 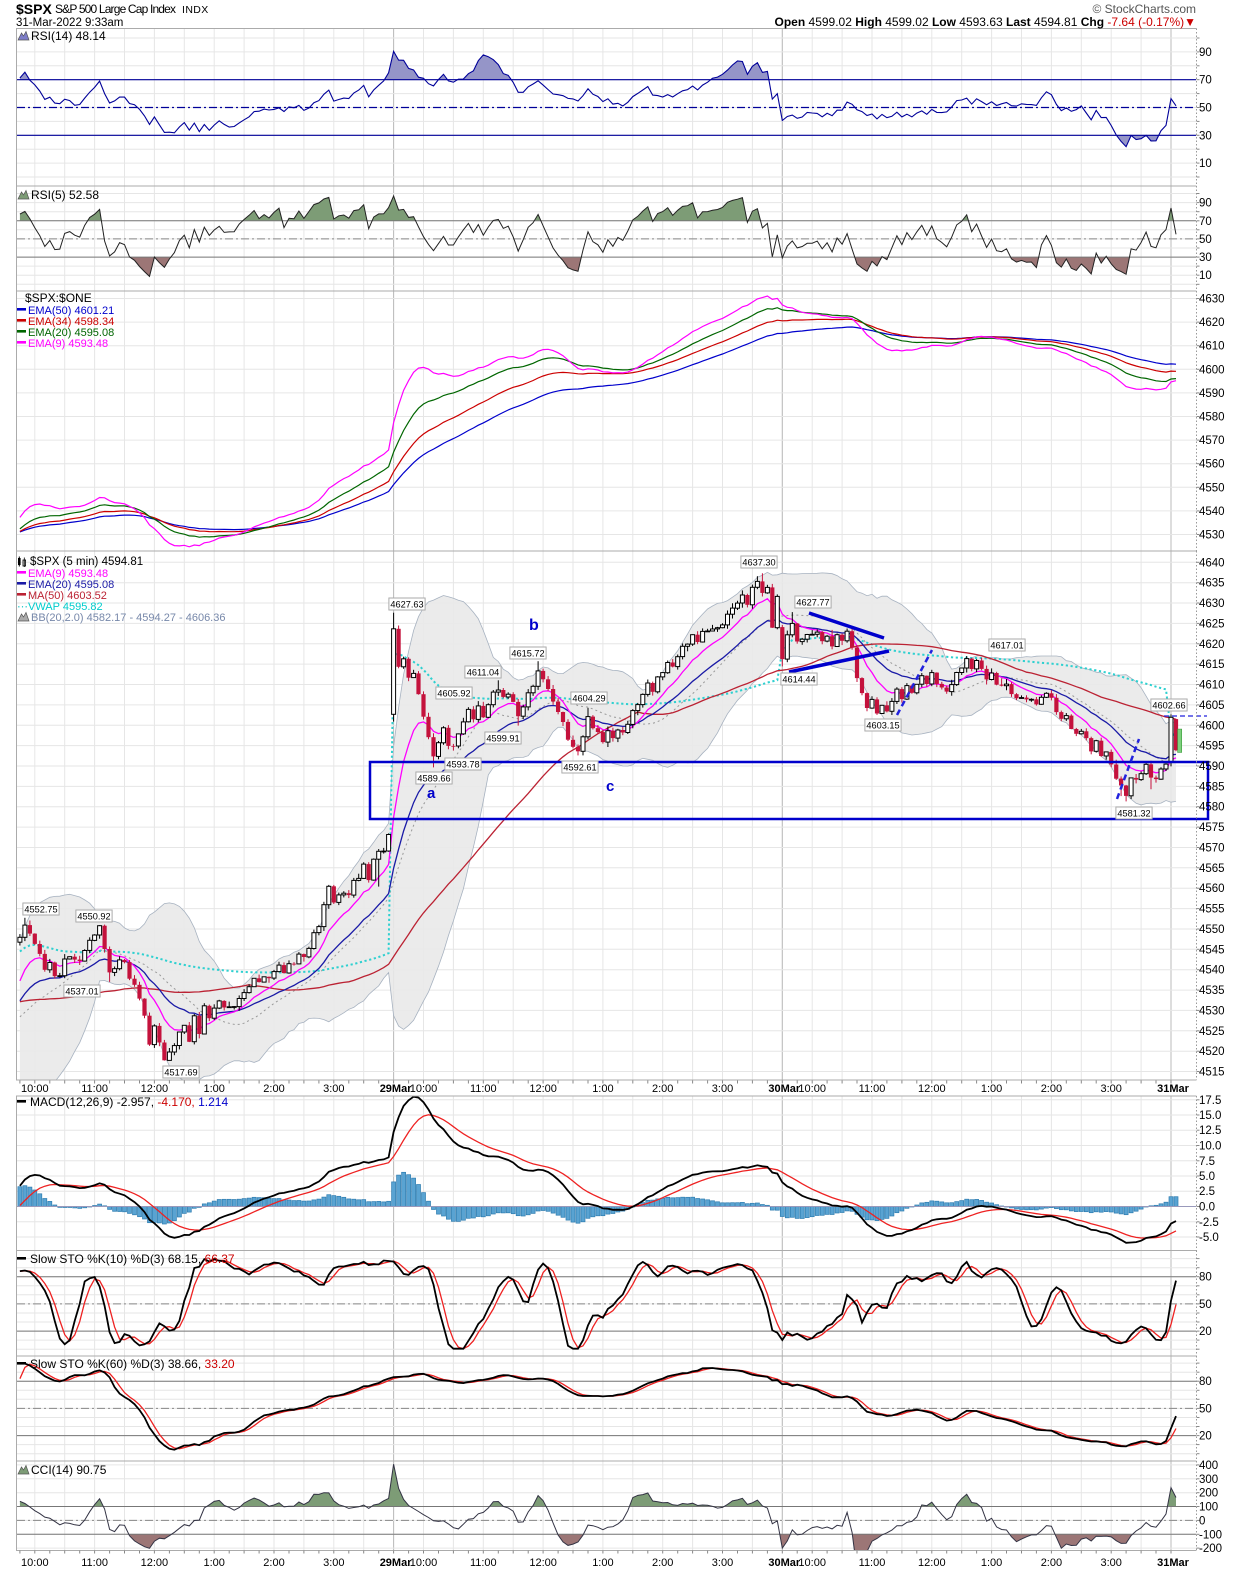 I want to click on svg-text: 4585, so click(x=1212, y=787).